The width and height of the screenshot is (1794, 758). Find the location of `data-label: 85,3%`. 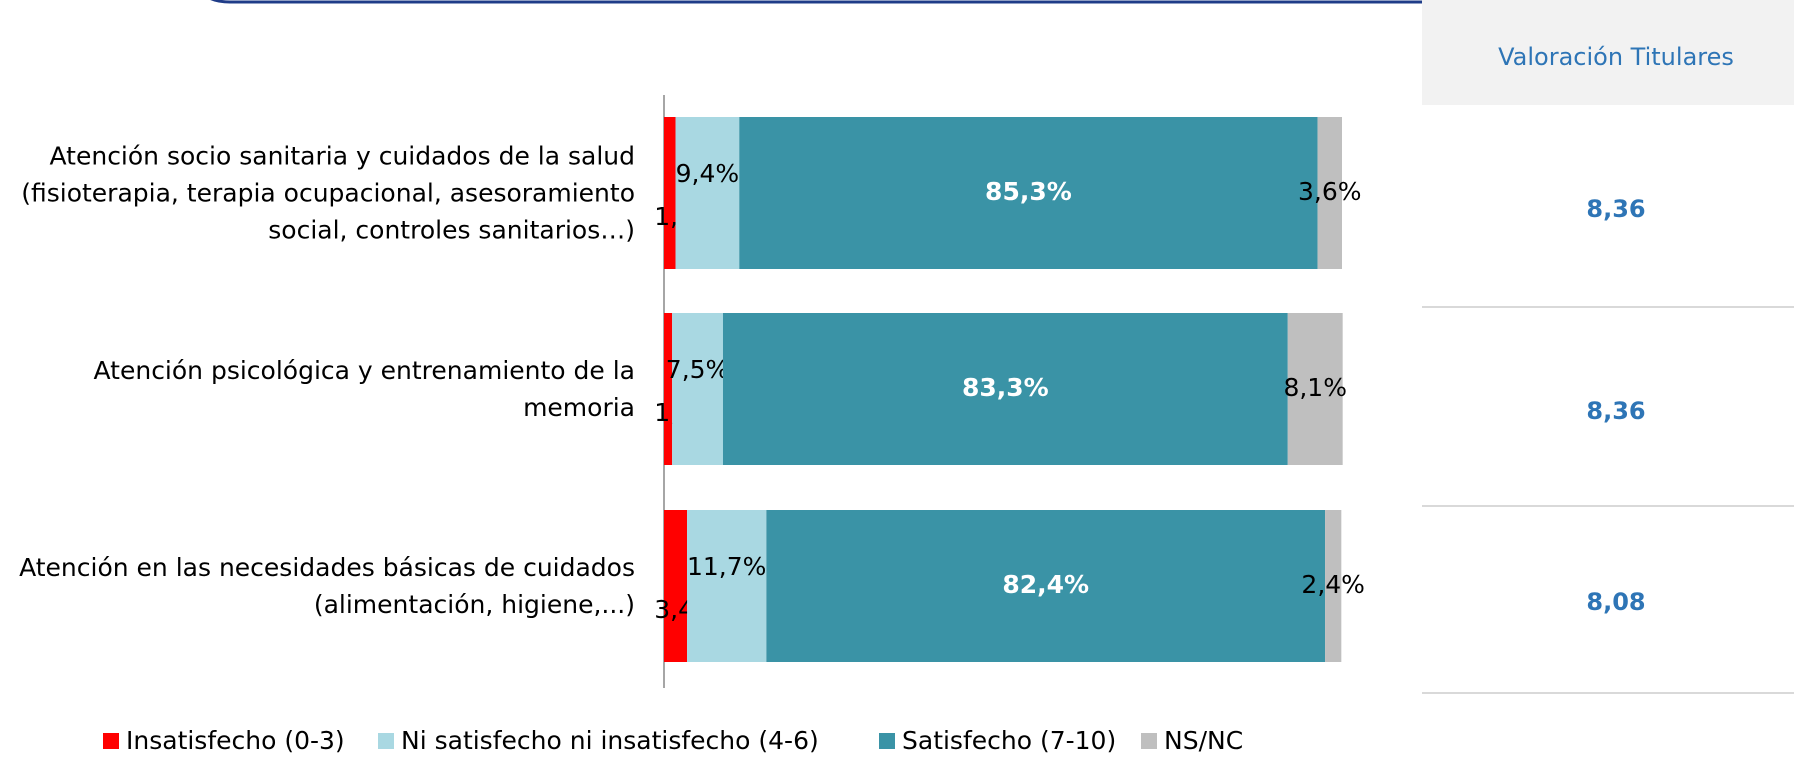

data-label: 85,3% is located at coordinates (1028, 191).